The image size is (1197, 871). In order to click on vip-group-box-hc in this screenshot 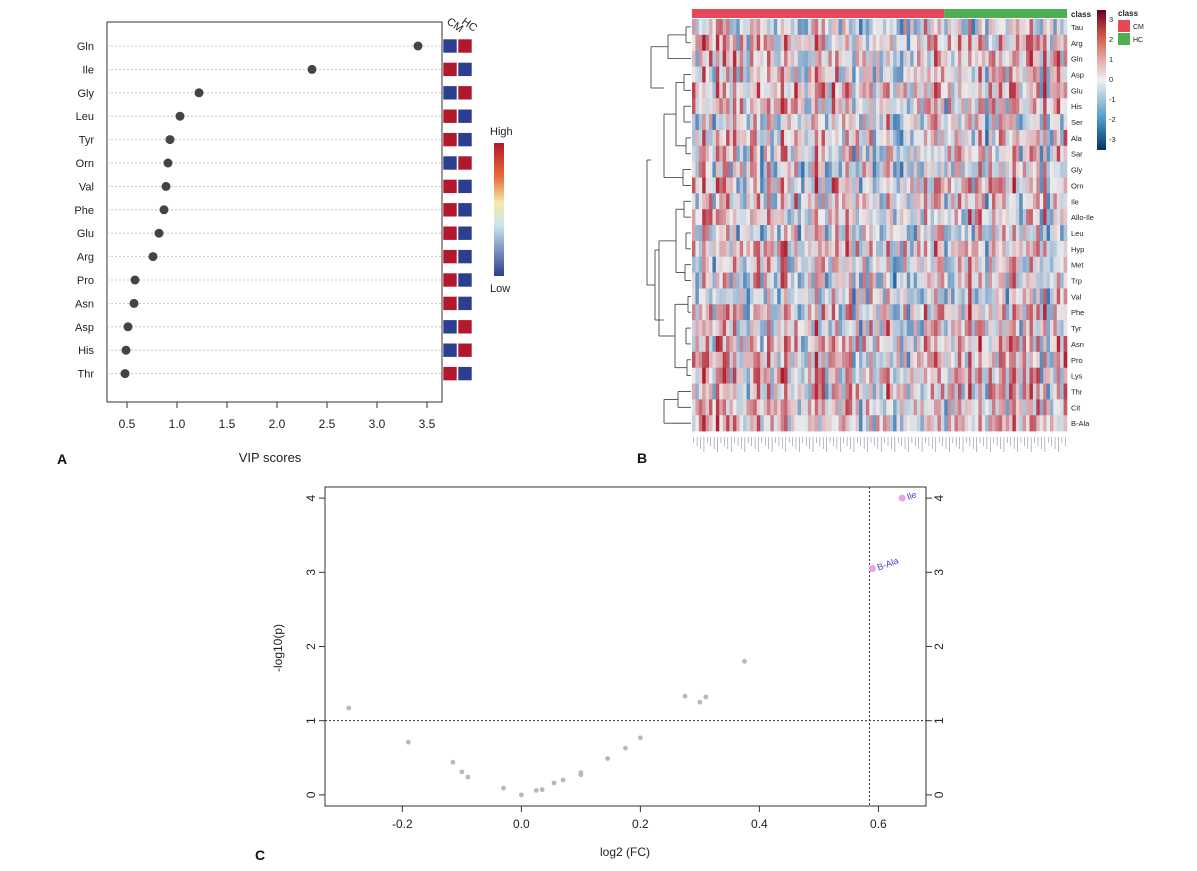, I will do `click(465, 116)`.